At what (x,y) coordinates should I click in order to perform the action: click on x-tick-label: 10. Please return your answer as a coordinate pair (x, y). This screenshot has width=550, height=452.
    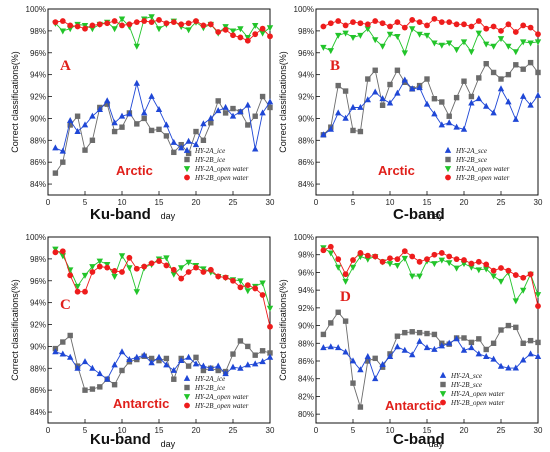
    Looking at the image, I should click on (122, 430).